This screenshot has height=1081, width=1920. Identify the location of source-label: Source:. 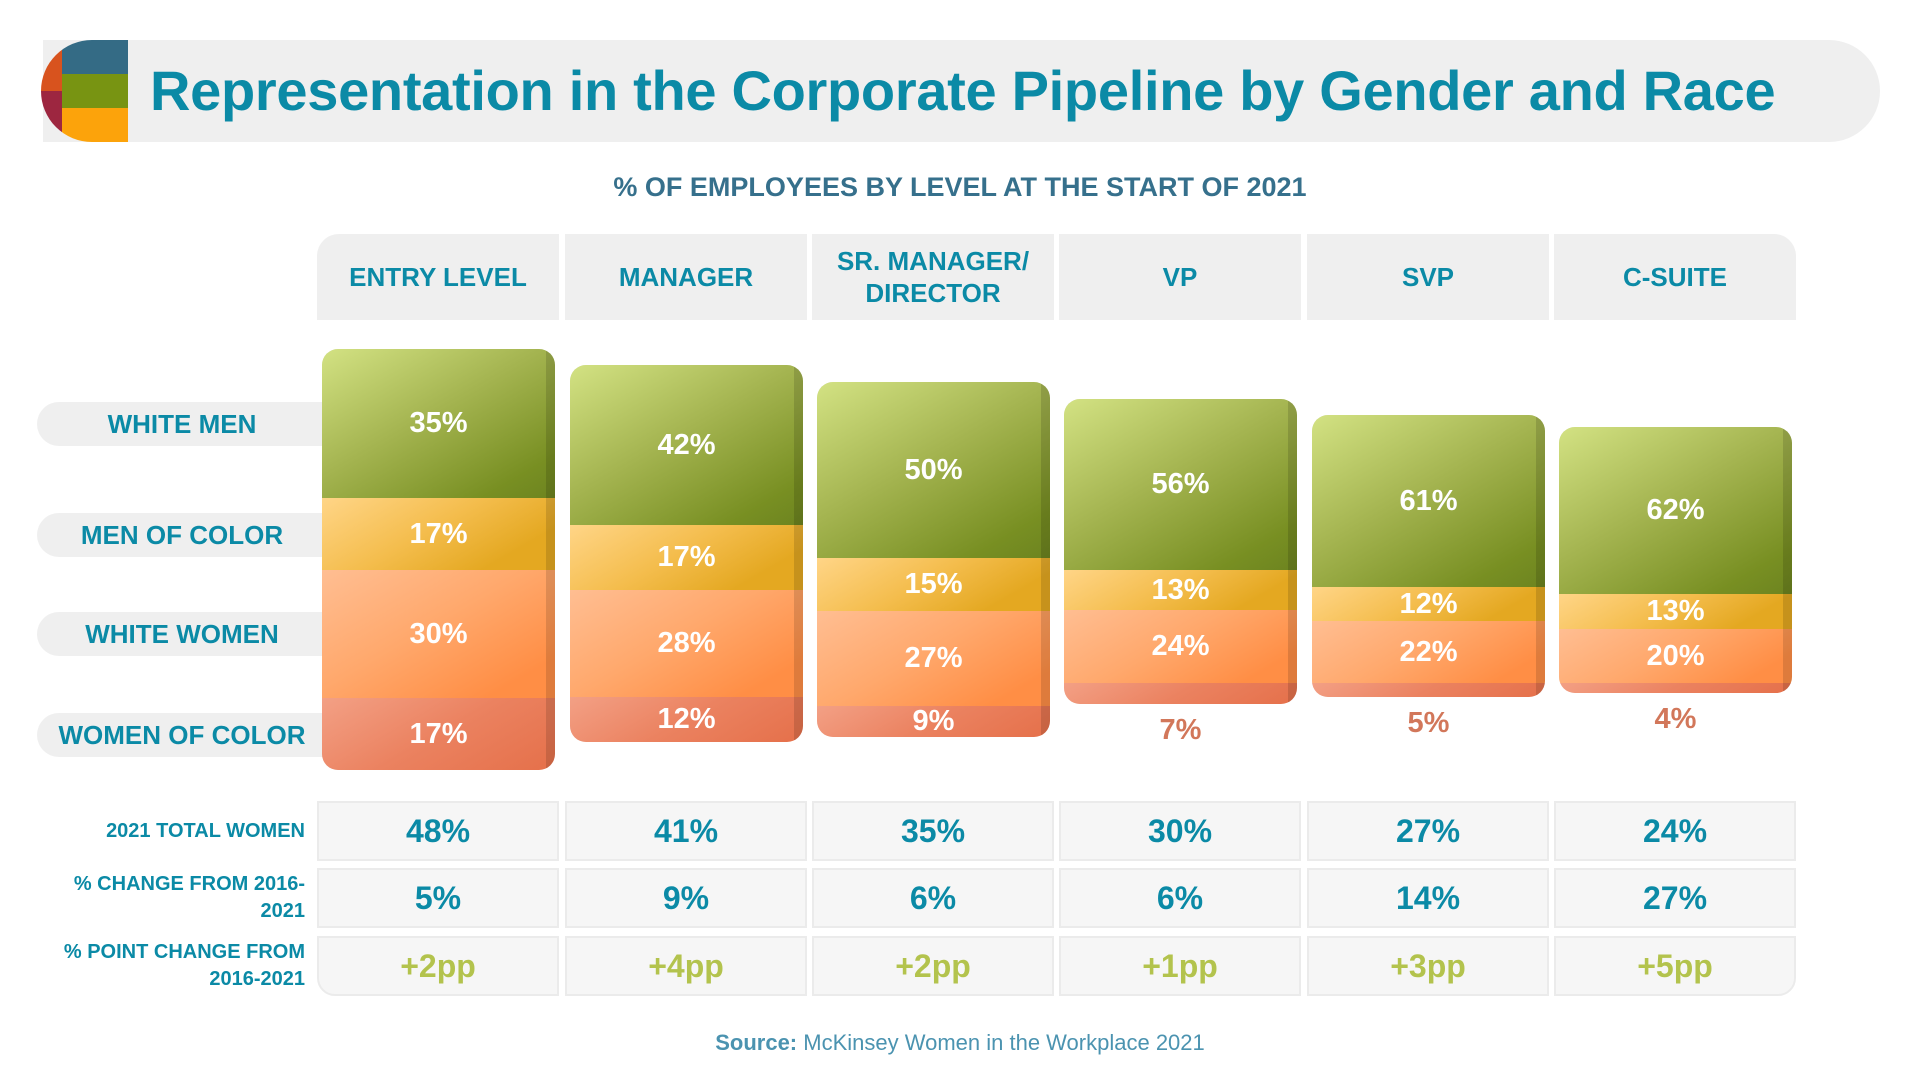
(756, 1042).